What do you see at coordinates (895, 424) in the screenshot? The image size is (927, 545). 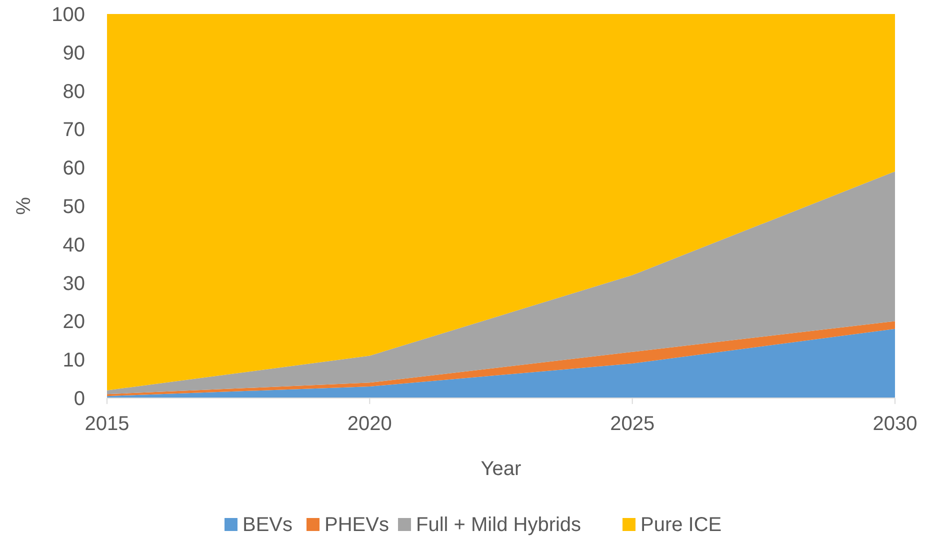 I see `x-tick-label: 2030` at bounding box center [895, 424].